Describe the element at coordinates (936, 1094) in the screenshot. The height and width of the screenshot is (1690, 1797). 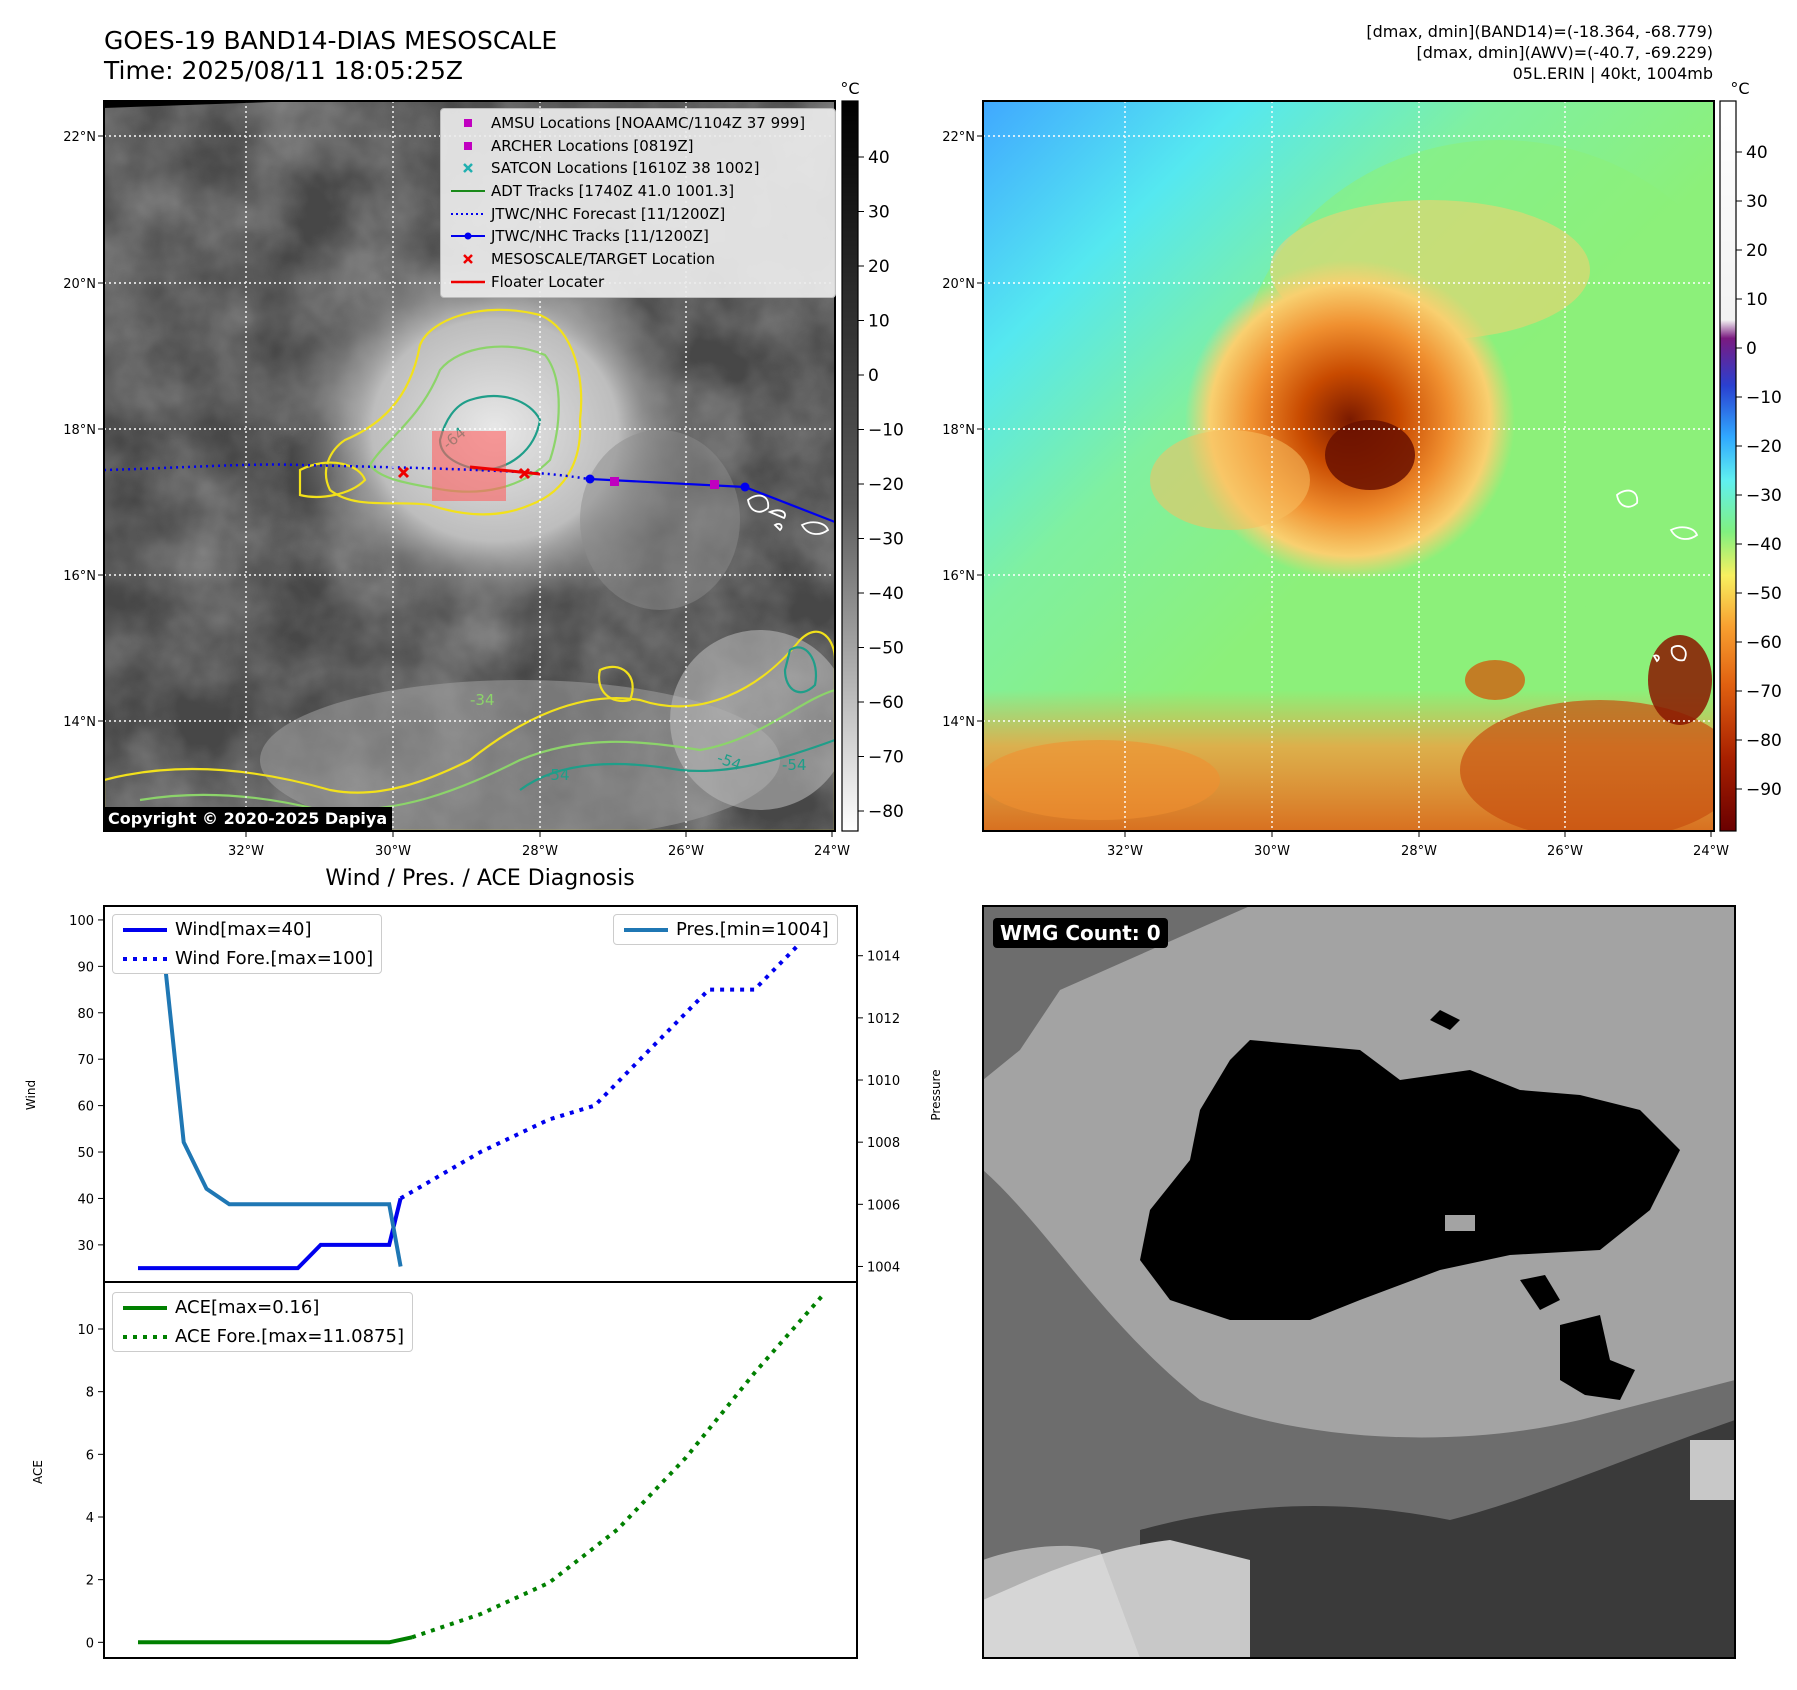
I see `pressure-ylabel: Pressure` at that location.